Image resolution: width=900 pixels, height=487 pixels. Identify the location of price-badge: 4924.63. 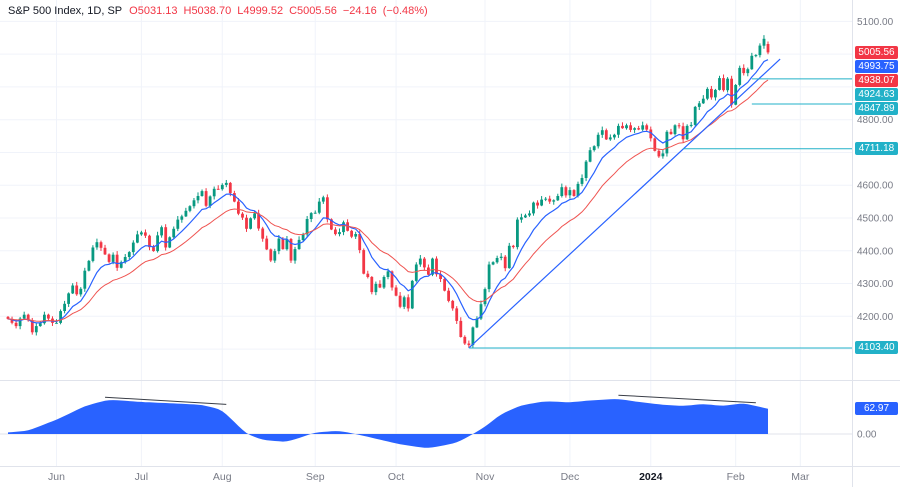
(876, 94).